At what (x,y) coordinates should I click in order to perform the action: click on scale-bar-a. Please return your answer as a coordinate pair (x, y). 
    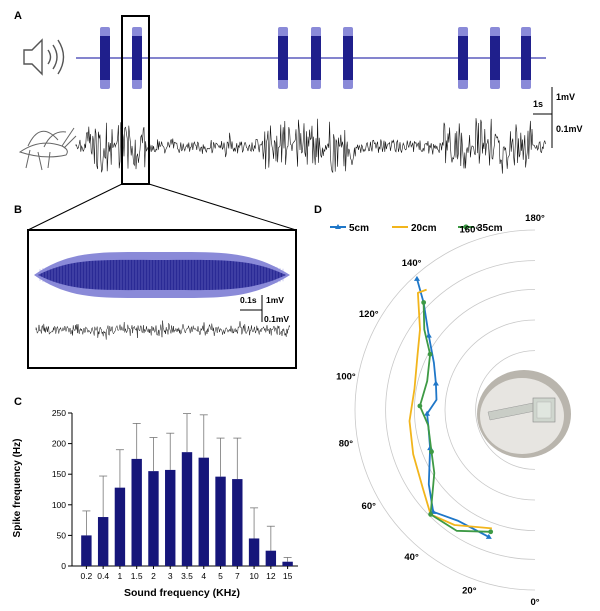
    Looking at the image, I should click on (543, 117).